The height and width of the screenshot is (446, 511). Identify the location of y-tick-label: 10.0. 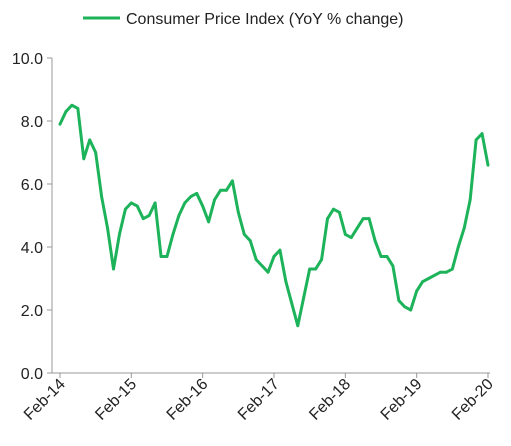
(27, 59).